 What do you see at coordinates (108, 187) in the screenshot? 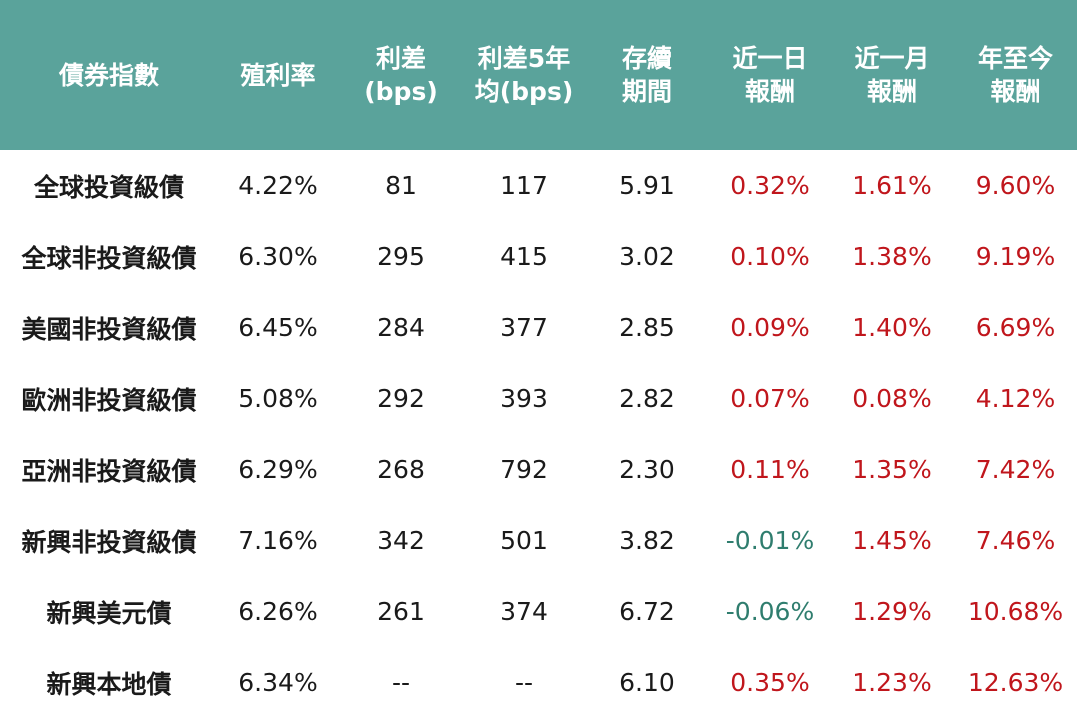
I see `cell-bond-name: 全球投資級債` at bounding box center [108, 187].